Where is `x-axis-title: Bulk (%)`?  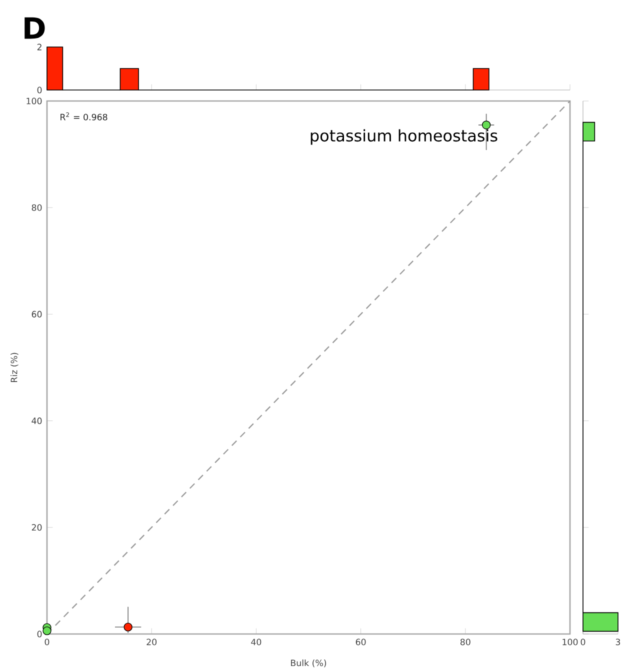 x-axis-title: Bulk (%) is located at coordinates (308, 663).